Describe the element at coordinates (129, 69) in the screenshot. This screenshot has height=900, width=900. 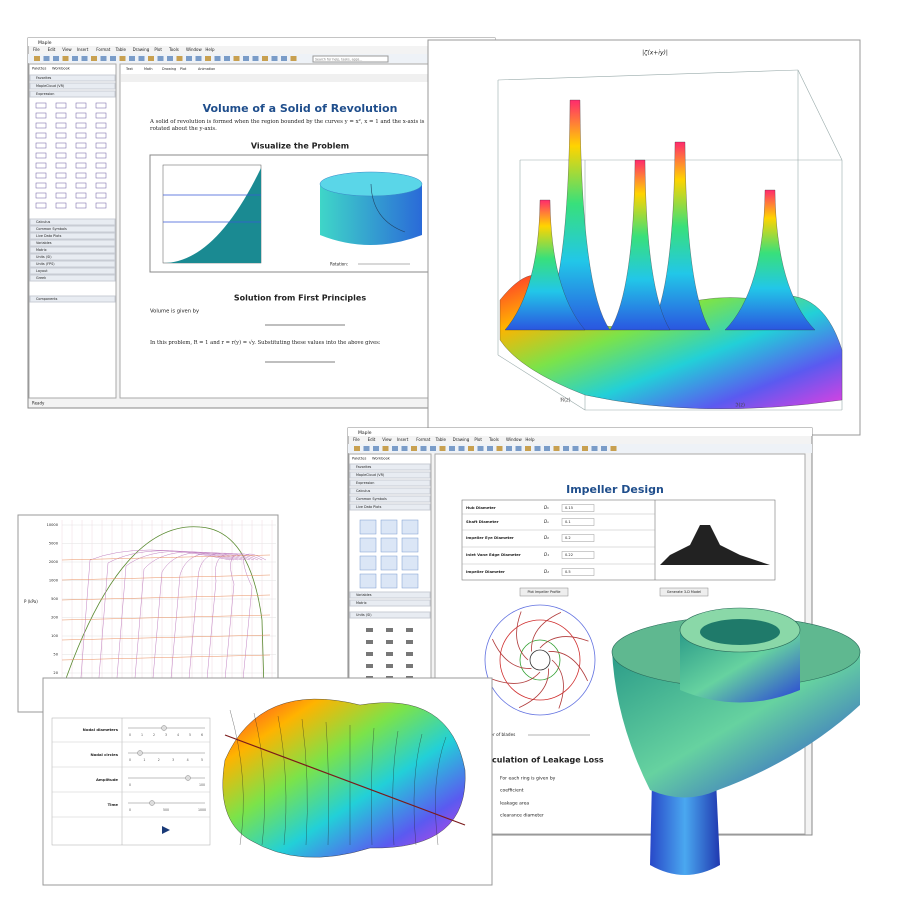
I see `document-tab: Text` at that location.